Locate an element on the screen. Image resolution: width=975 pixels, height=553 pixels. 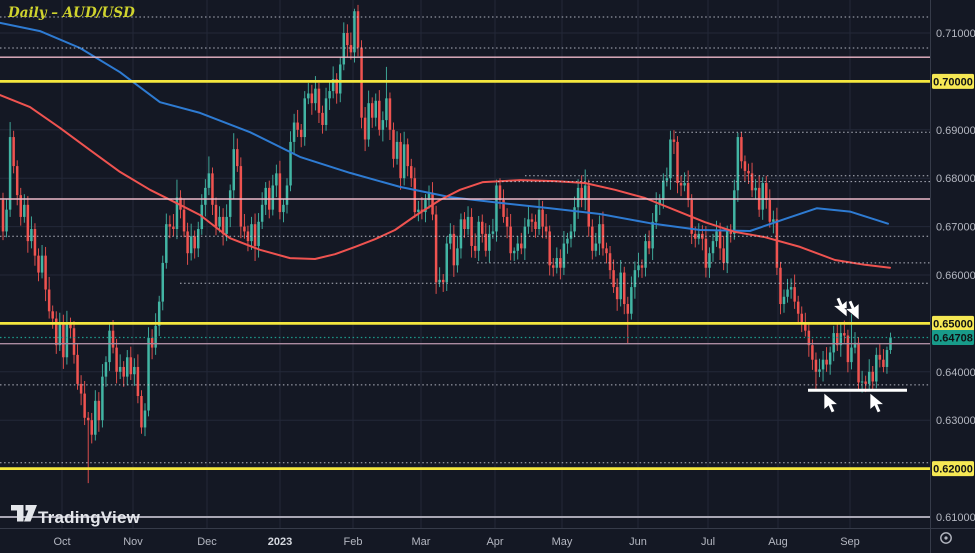
tradingview-logo-icon is located at coordinates (24, 513).